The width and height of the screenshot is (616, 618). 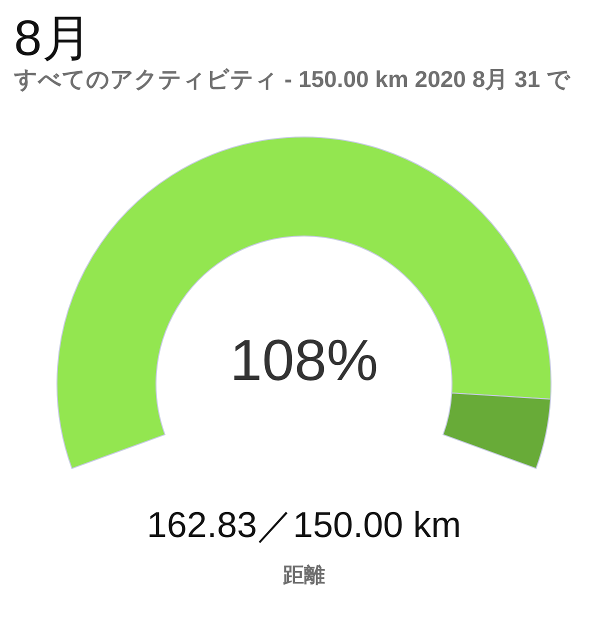 I want to click on text: 108%, so click(x=304, y=360).